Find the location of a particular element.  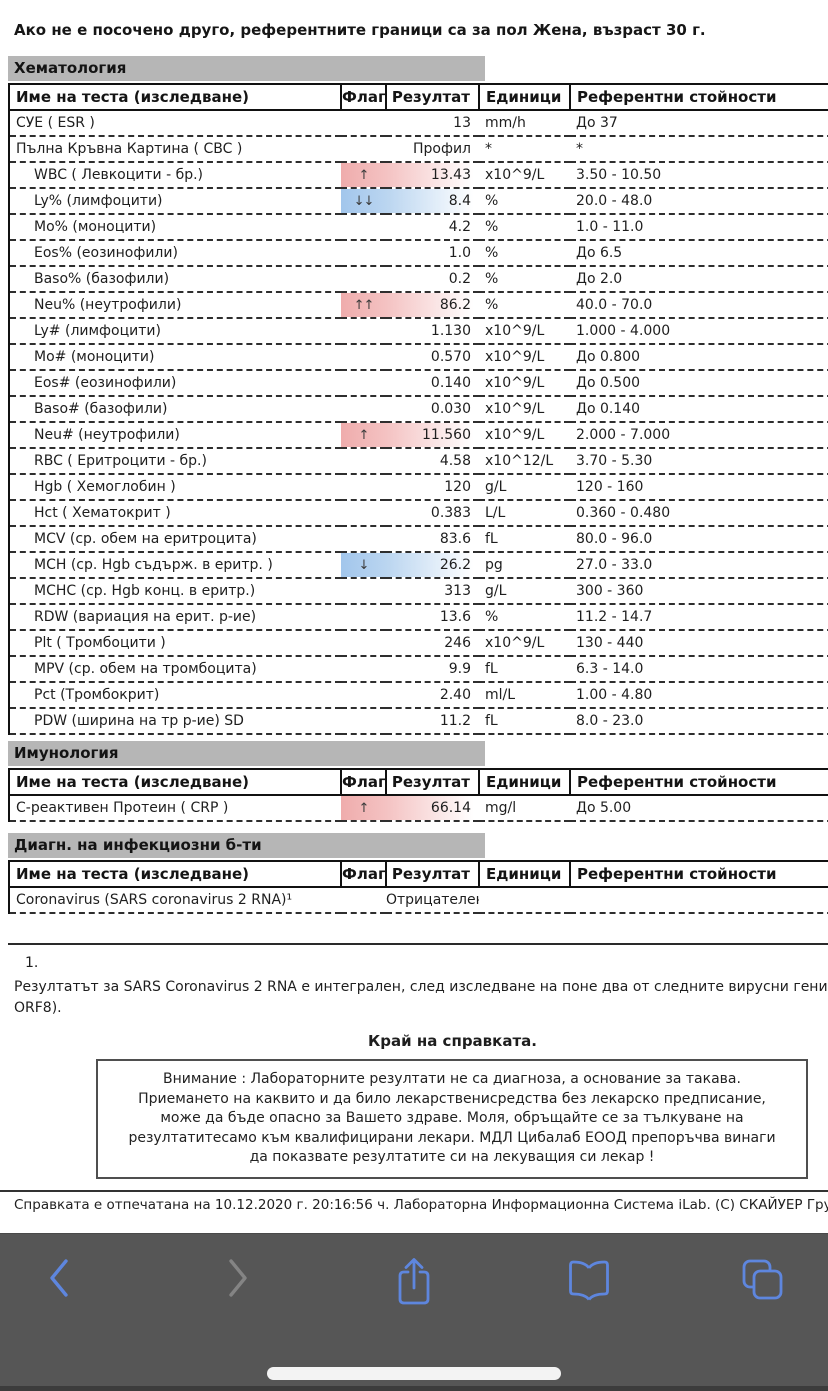

flag-cell: ↓ is located at coordinates (363, 565).